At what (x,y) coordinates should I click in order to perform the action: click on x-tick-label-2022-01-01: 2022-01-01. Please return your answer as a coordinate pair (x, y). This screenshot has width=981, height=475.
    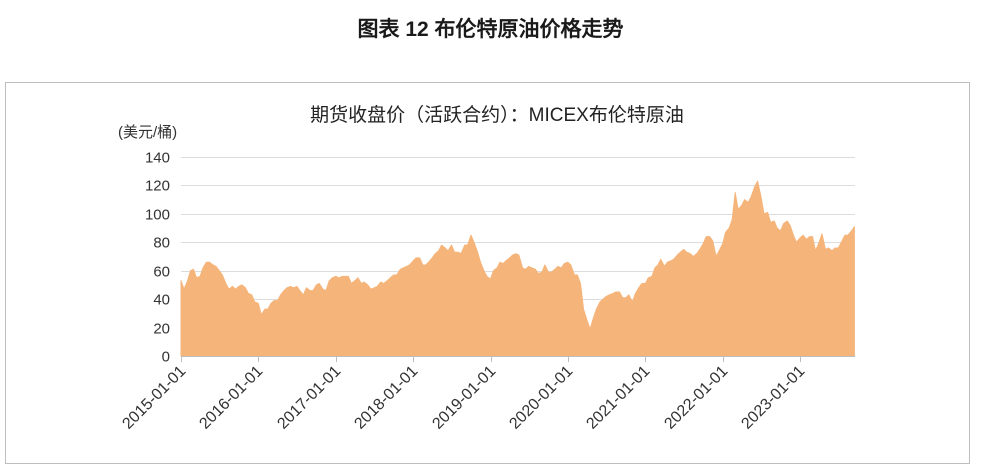
    Looking at the image, I should click on (696, 398).